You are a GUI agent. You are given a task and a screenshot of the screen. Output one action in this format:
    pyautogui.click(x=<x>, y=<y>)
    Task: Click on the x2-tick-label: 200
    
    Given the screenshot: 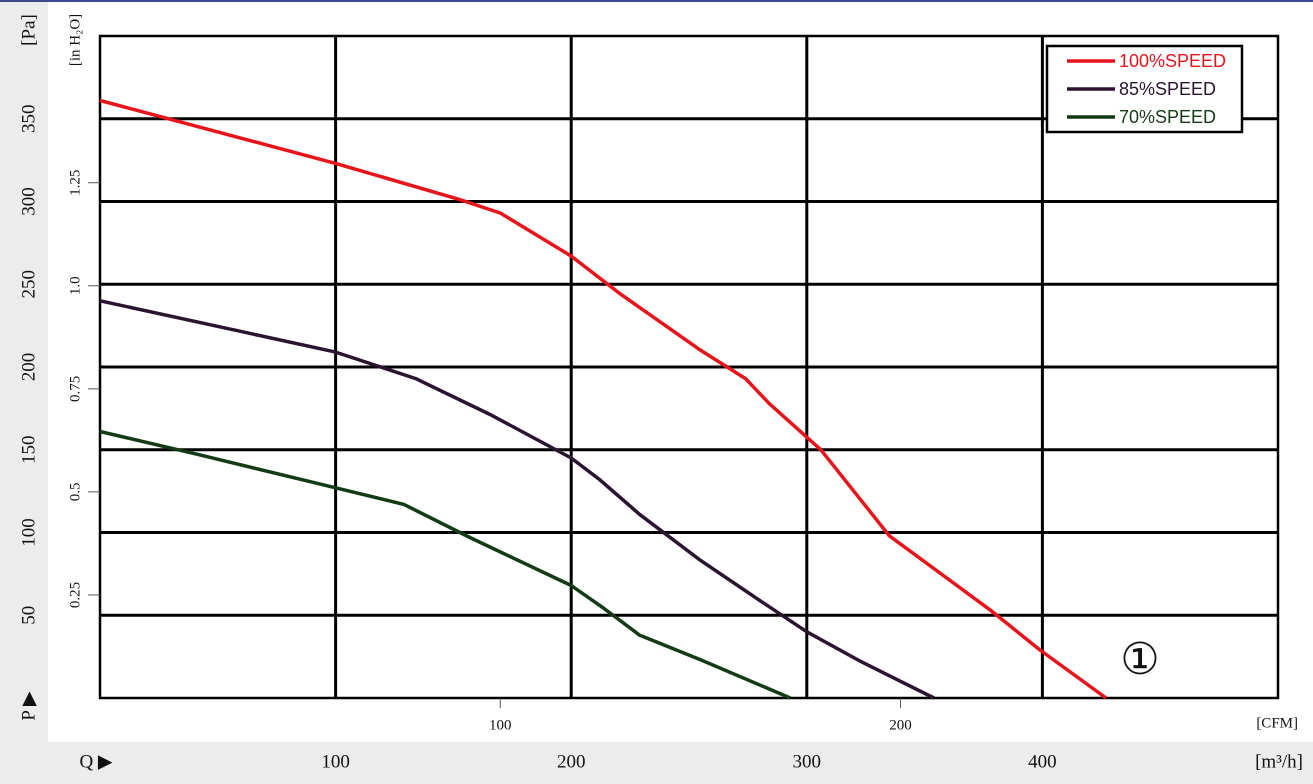 What is the action you would take?
    pyautogui.click(x=900, y=725)
    